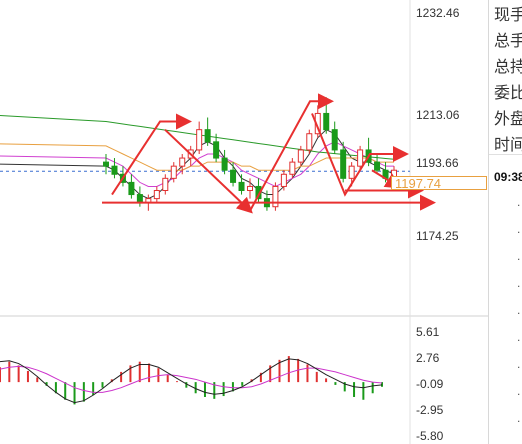 The image size is (522, 444). I want to click on macd-diff-line, so click(191, 381).